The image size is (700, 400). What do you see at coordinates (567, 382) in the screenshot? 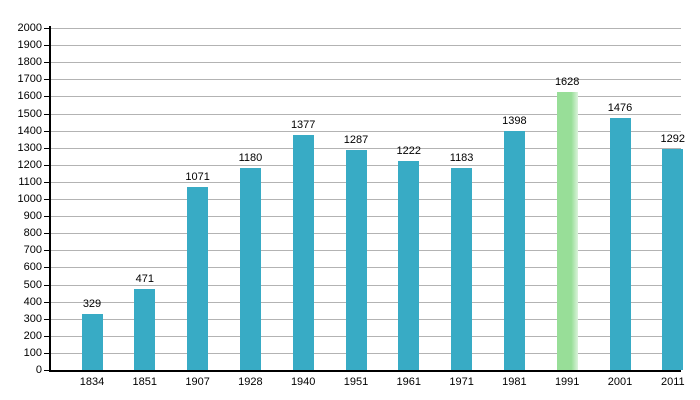
I see `x-tick-label: 1991` at bounding box center [567, 382].